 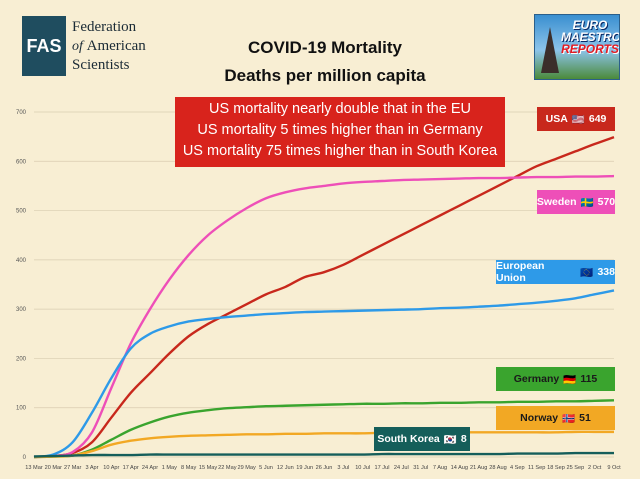 I want to click on x-tick-label: 21 Aug, so click(x=478, y=468).